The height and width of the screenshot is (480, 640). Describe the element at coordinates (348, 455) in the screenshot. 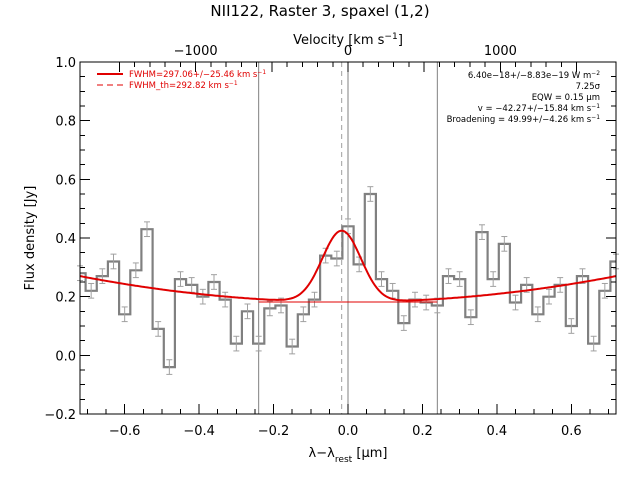

I see `x-axis-label: λ−λrest [μm]` at that location.